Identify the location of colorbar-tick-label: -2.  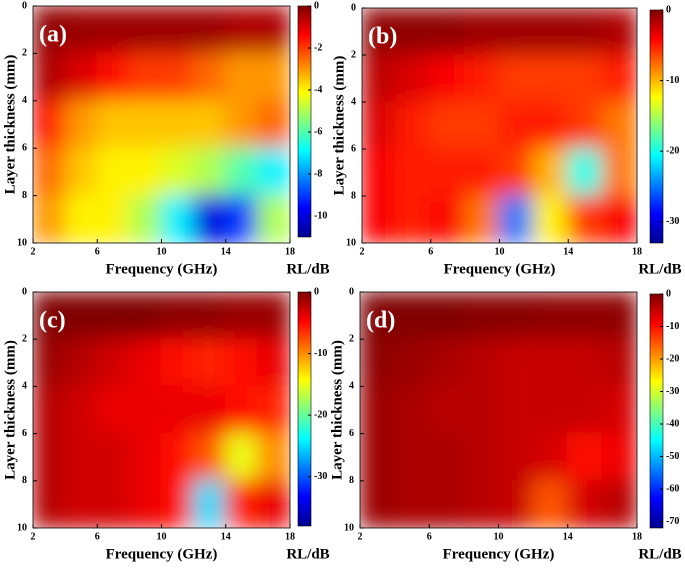
(318, 47).